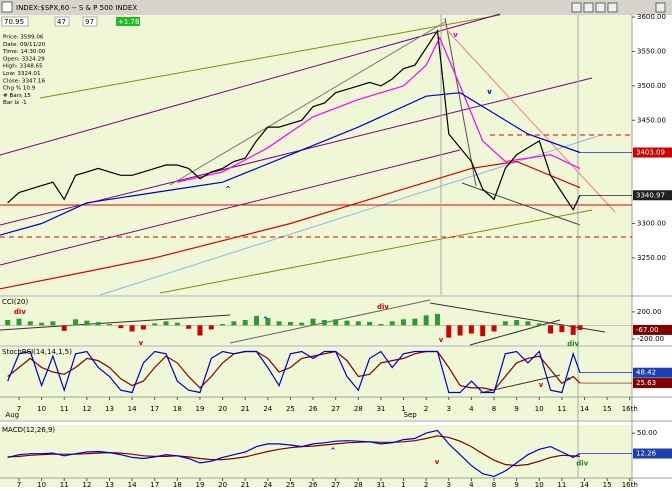 The image size is (672, 491). I want to click on toolbar-field: 47, so click(61, 22).